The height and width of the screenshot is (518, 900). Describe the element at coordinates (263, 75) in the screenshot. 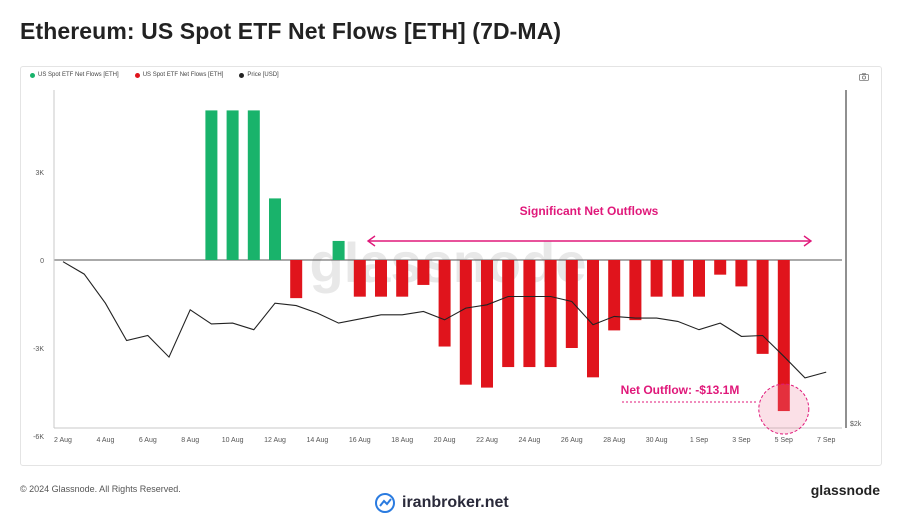

I see `legend-label: Price [USD]` at that location.